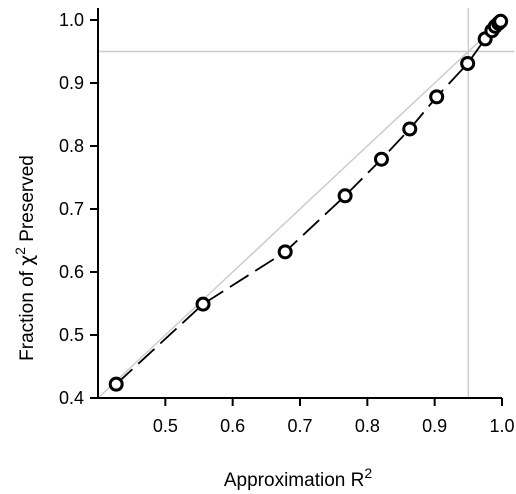 This screenshot has width=516, height=494. Describe the element at coordinates (334, 417) in the screenshot. I see `x-axis-ticks: 0.5 0.6 0.7 0.8 0.9 1.0` at that location.